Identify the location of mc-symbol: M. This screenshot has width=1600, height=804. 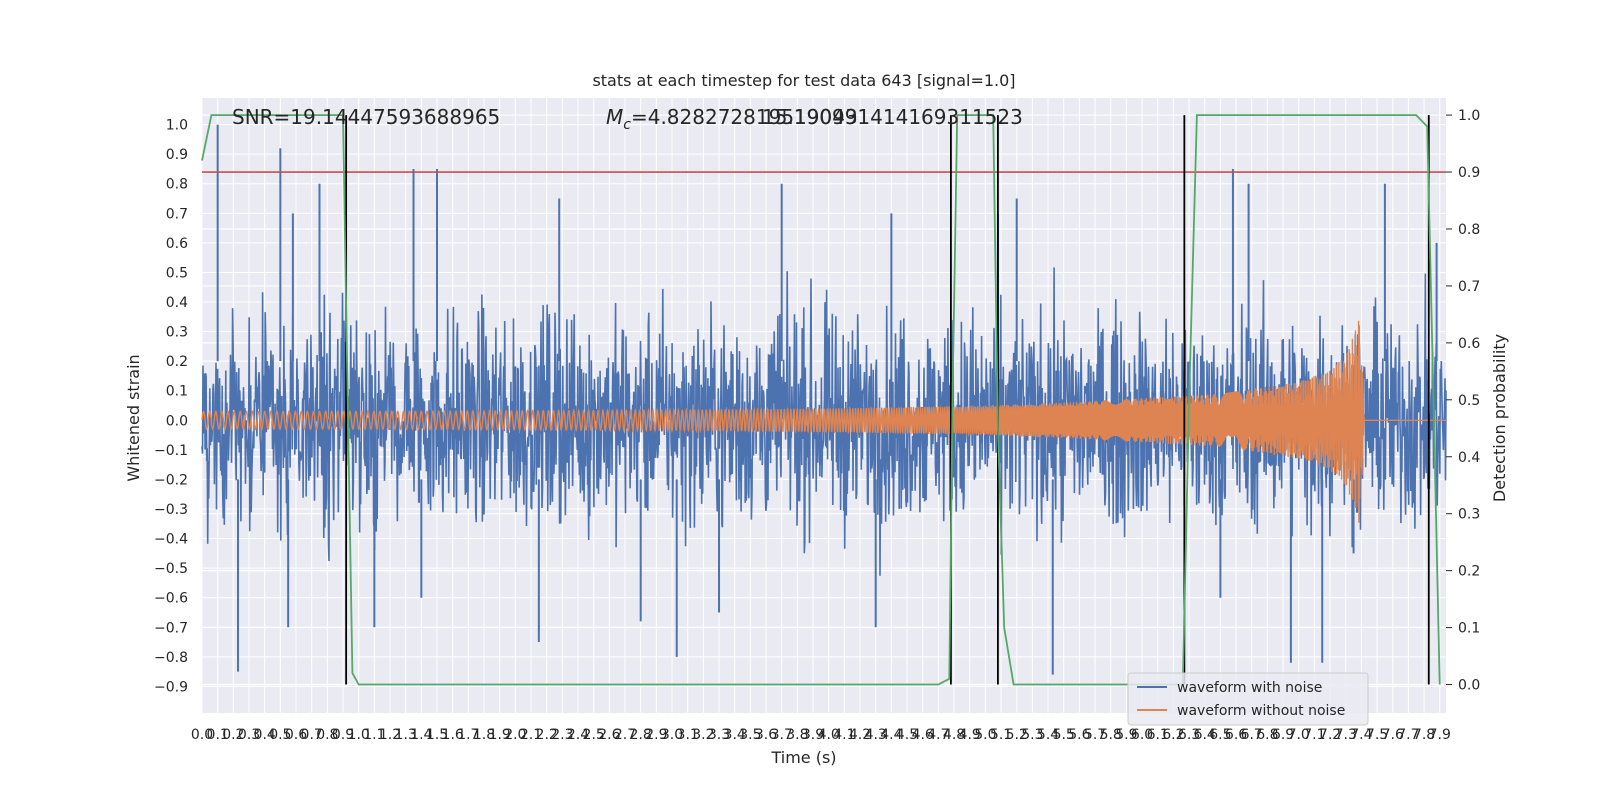
(614, 117).